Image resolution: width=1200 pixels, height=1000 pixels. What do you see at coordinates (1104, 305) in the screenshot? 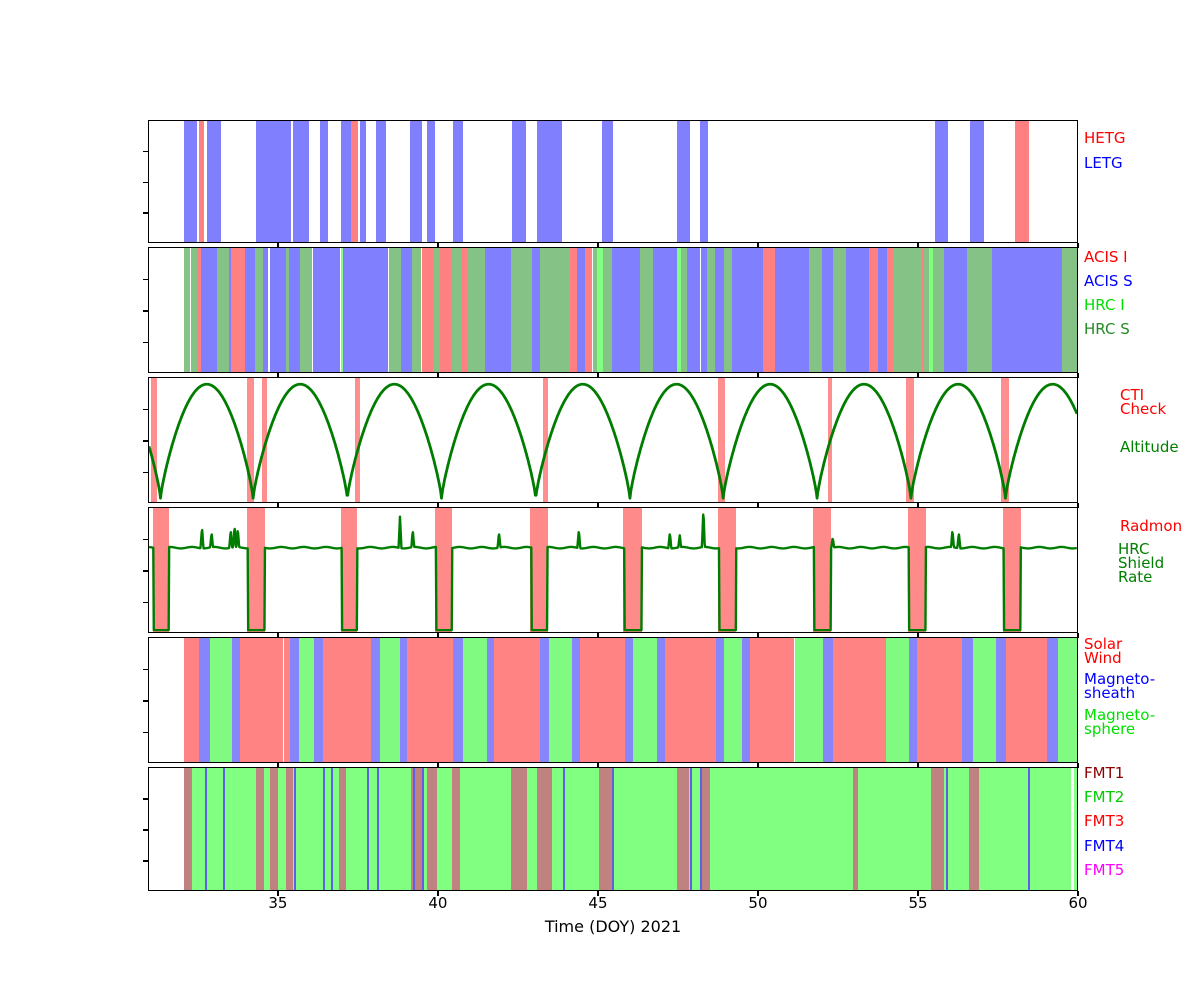
I see `legend-hrc-i: HRC I` at bounding box center [1104, 305].